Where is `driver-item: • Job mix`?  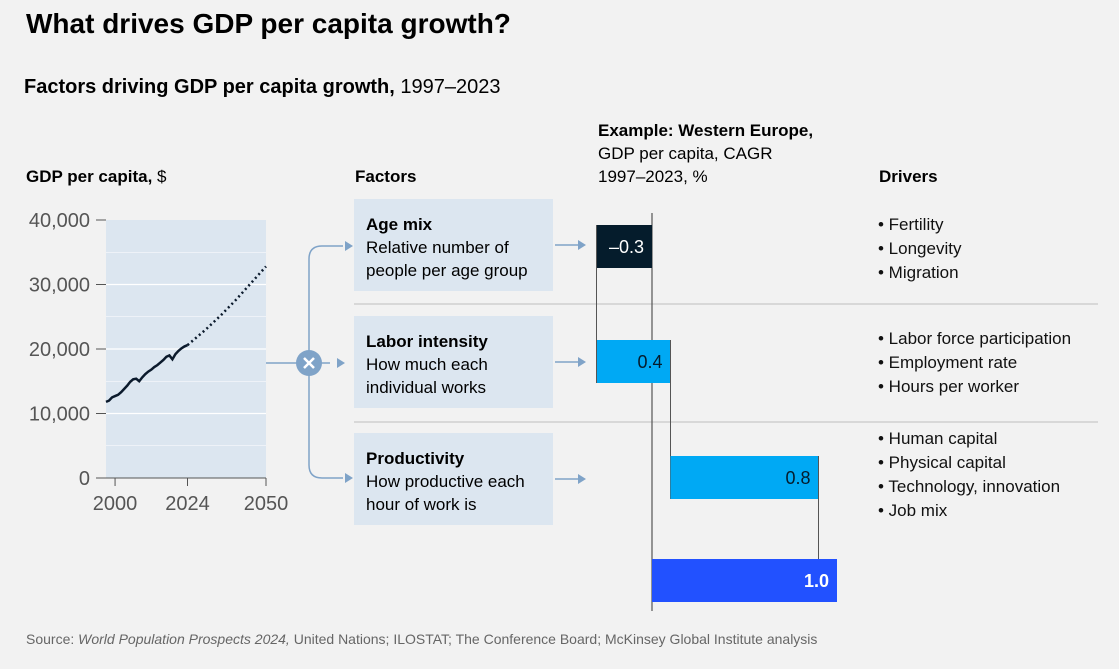 driver-item: • Job mix is located at coordinates (913, 510).